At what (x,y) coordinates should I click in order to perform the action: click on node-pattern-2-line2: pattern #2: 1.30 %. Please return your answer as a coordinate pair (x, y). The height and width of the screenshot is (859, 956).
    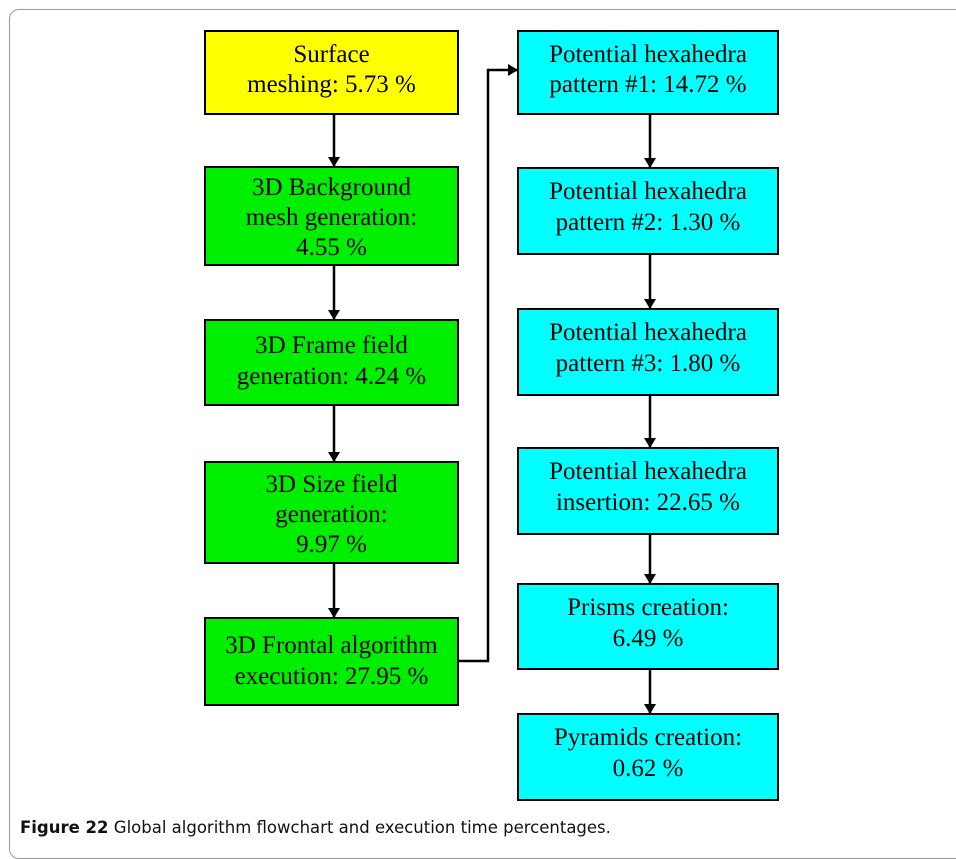
    Looking at the image, I should click on (648, 222).